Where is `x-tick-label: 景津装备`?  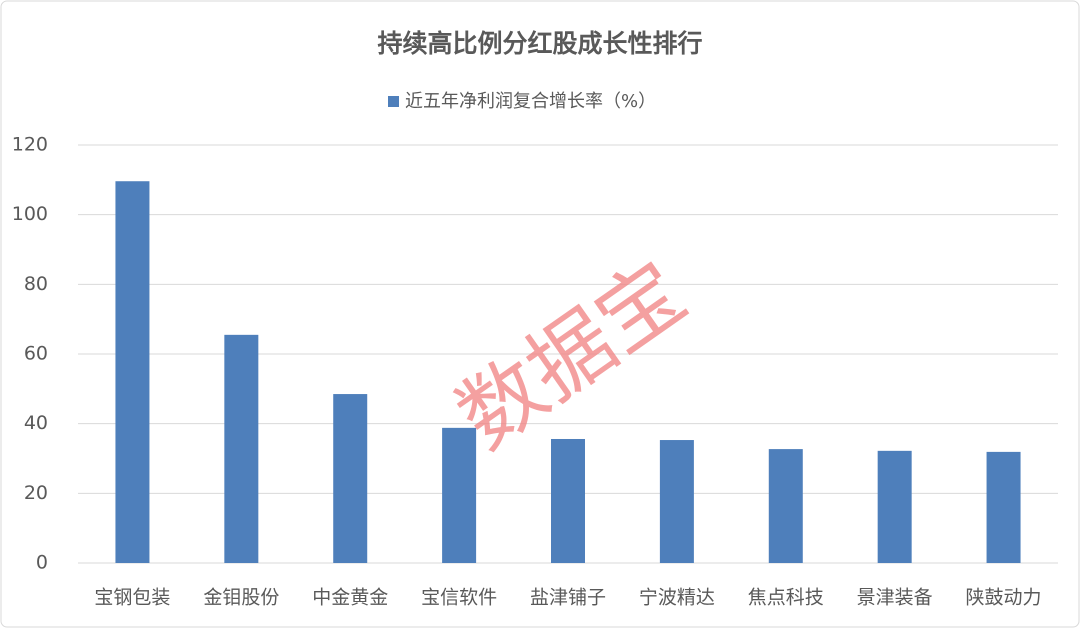
x-tick-label: 景津装备 is located at coordinates (895, 598).